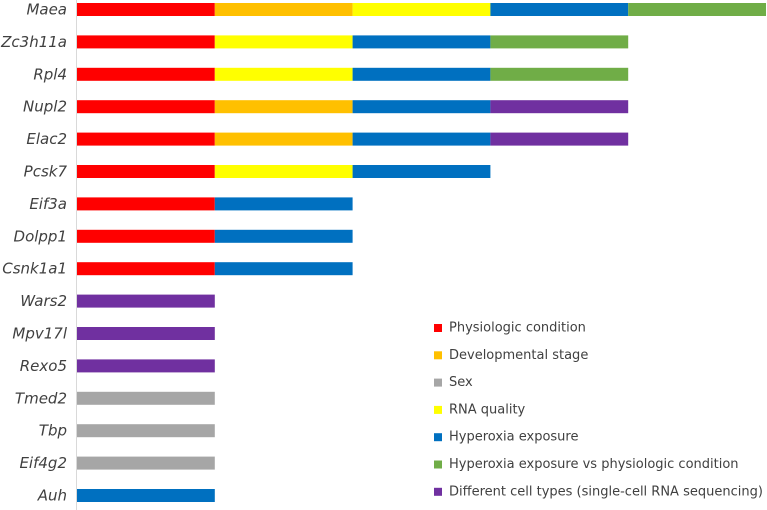  Describe the element at coordinates (283, 236) in the screenshot. I see `bar-segment-dolpp1-hyperoxia-exposure` at that location.